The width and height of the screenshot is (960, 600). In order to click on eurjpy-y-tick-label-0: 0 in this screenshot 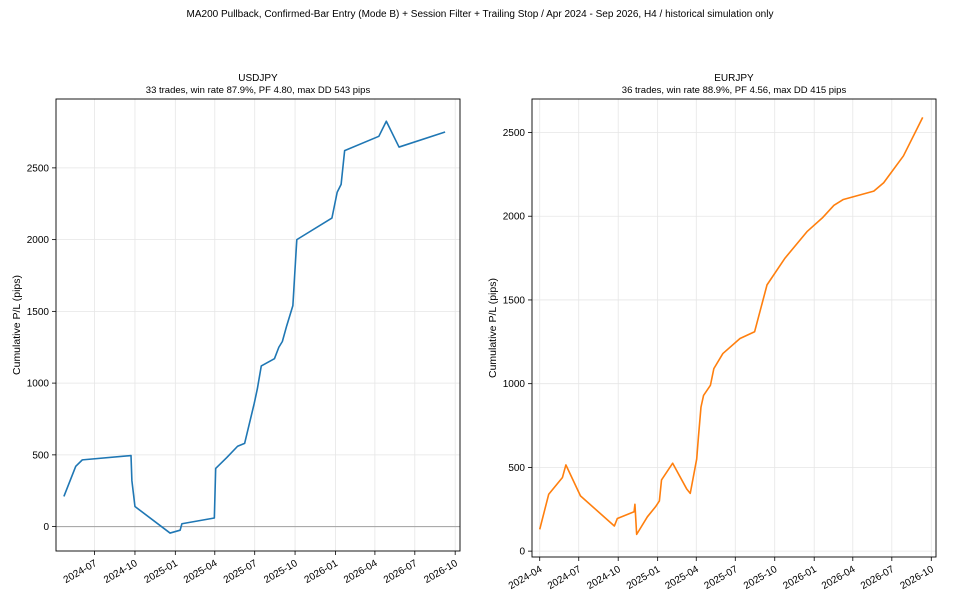, I will do `click(522, 552)`.